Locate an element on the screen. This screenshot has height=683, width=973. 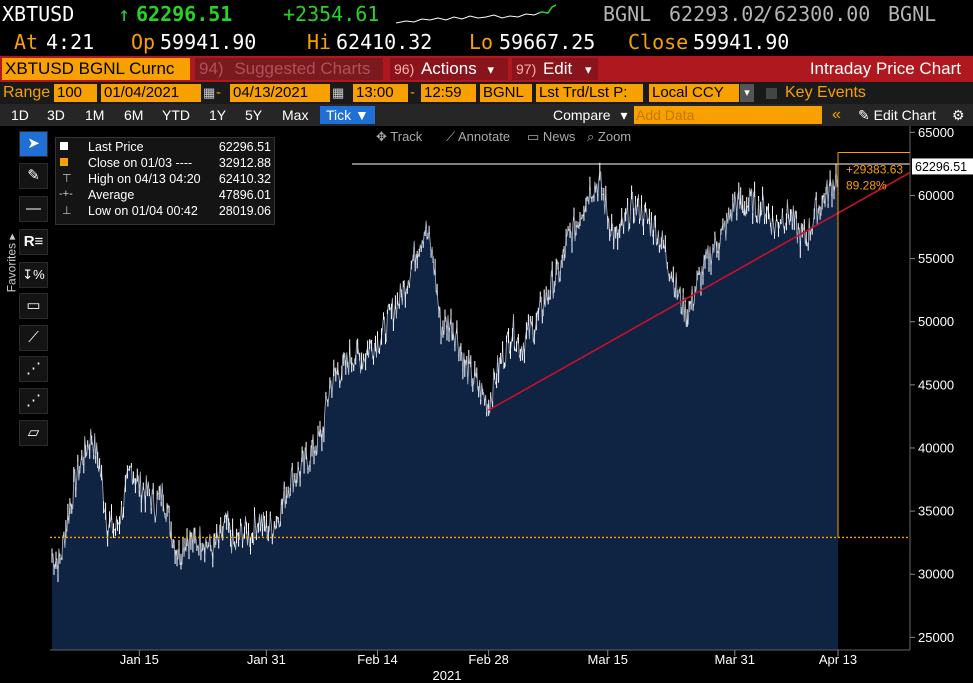
track-tool: ✥ Track is located at coordinates (399, 137).